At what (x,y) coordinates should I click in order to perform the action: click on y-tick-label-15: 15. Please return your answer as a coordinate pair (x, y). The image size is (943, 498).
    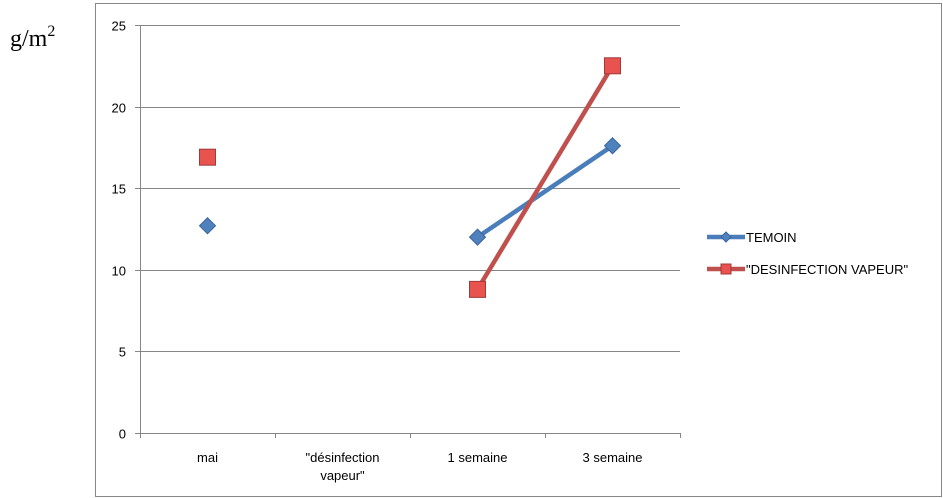
    Looking at the image, I should click on (119, 189).